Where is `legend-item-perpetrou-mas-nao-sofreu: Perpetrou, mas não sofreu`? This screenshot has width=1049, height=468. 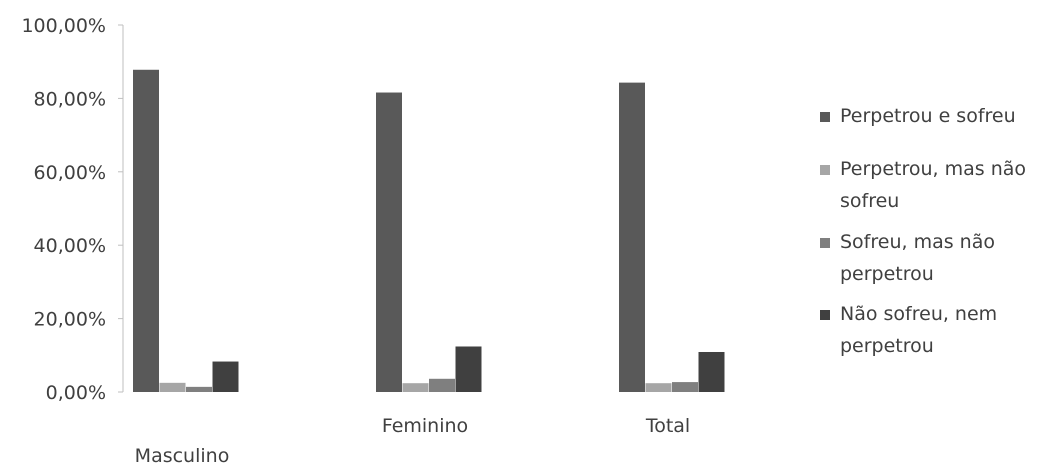 legend-item-perpetrou-mas-nao-sofreu: Perpetrou, mas não sofreu is located at coordinates (932, 185).